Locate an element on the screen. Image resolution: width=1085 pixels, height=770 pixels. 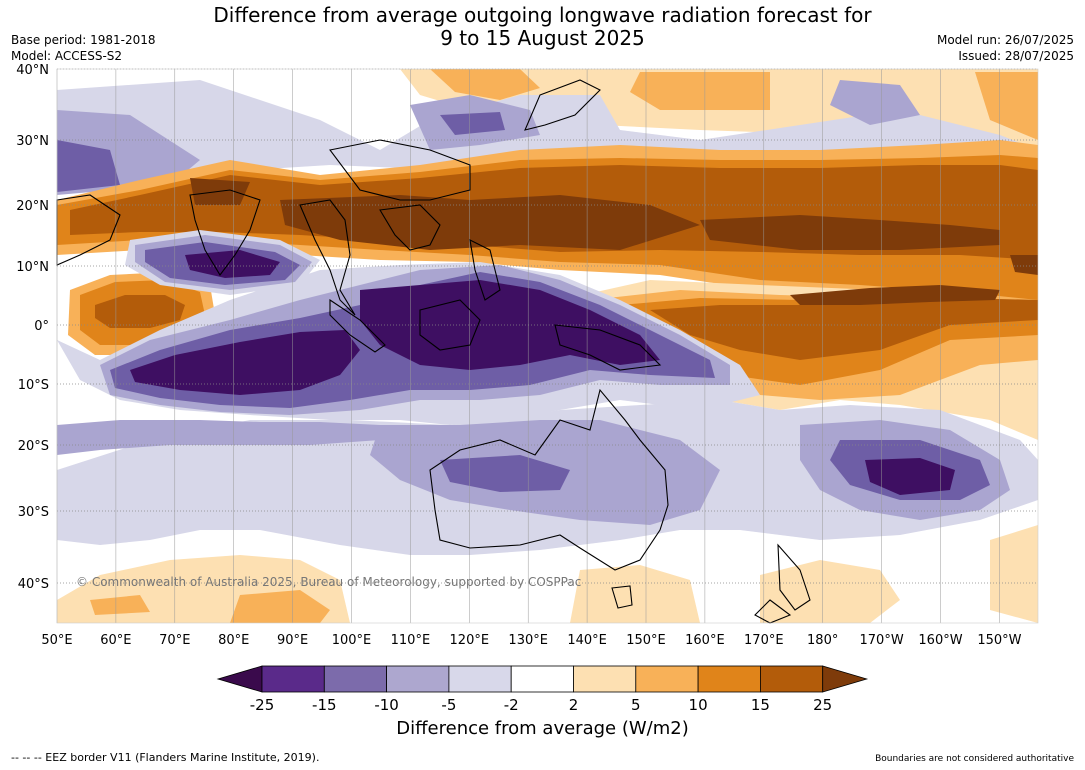
purple-mid-north is located at coordinates (488, 137).